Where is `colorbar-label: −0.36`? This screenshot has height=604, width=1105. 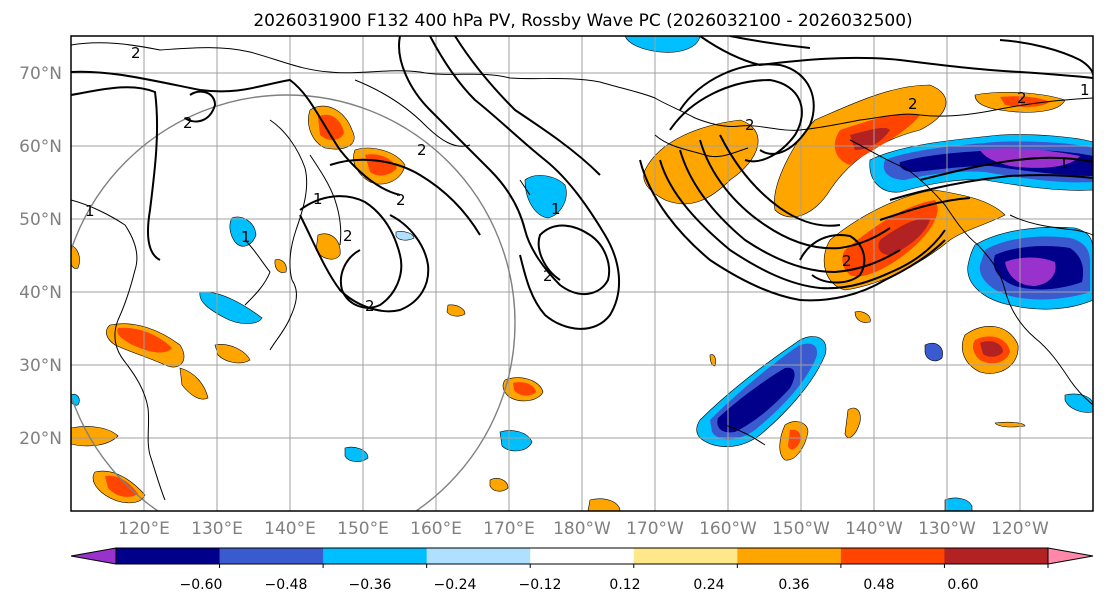 colorbar-label: −0.36 is located at coordinates (370, 585).